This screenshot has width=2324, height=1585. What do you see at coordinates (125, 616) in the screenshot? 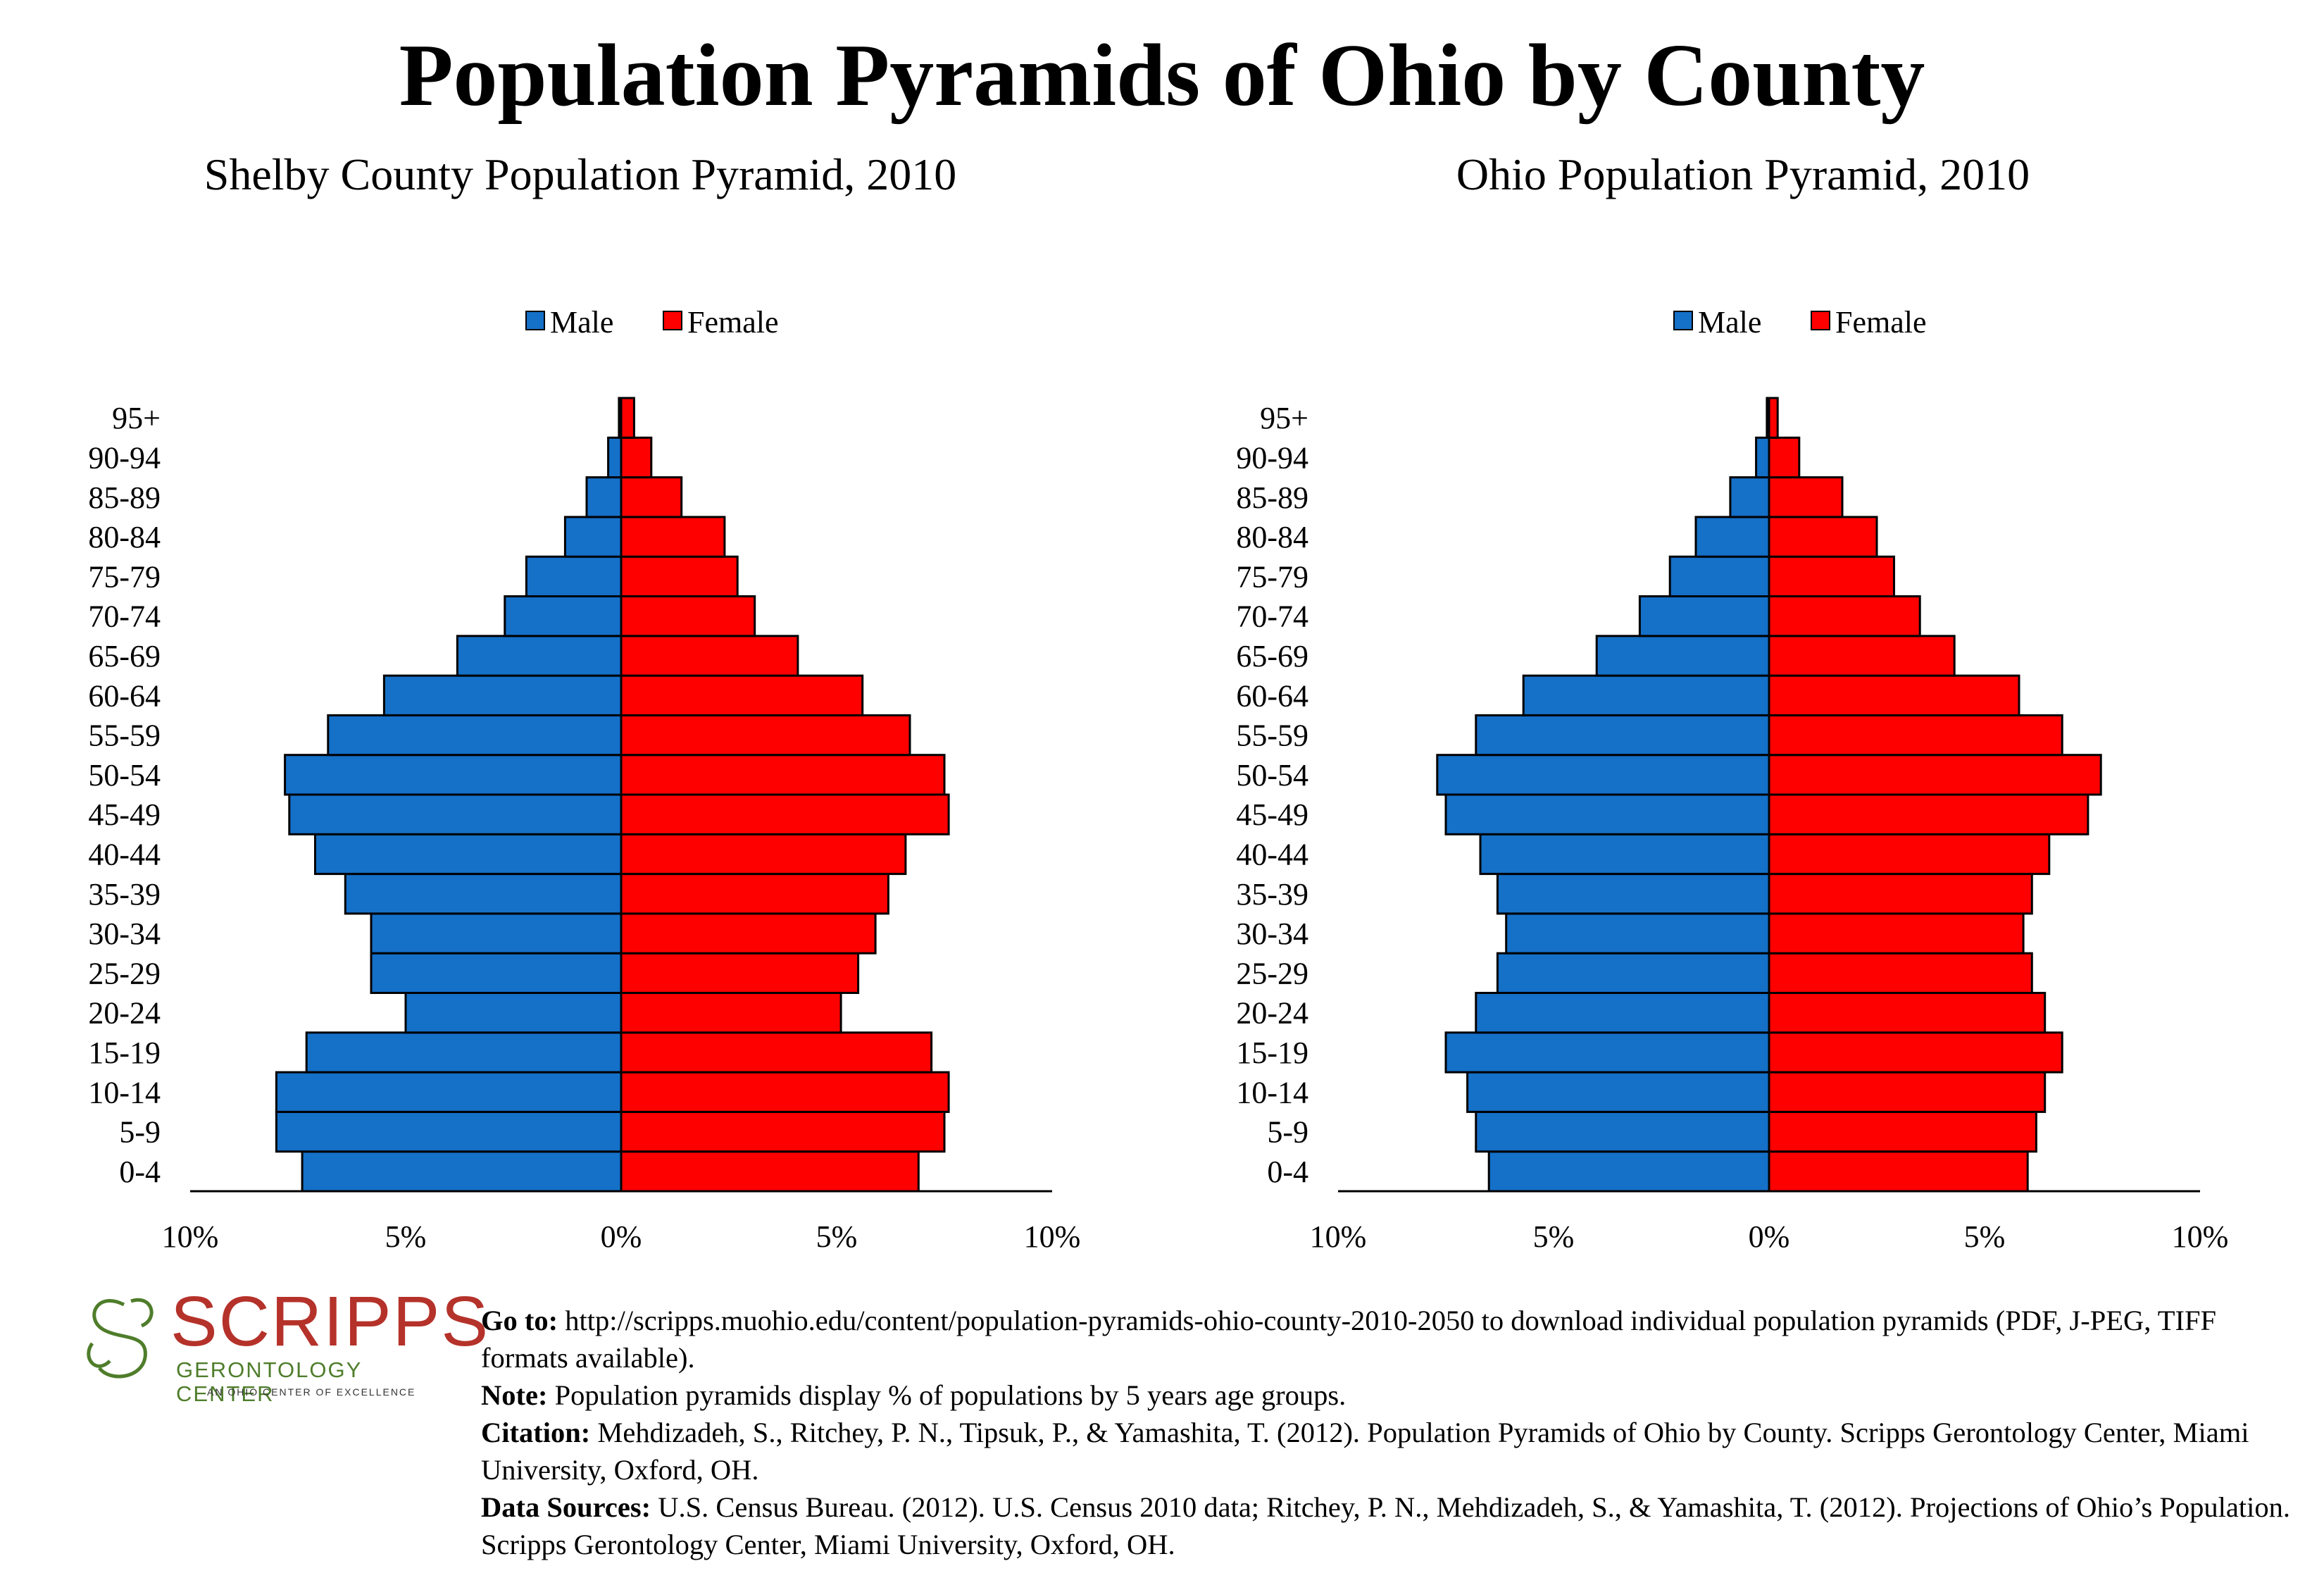
I see `age-group-label: 70-74` at bounding box center [125, 616].